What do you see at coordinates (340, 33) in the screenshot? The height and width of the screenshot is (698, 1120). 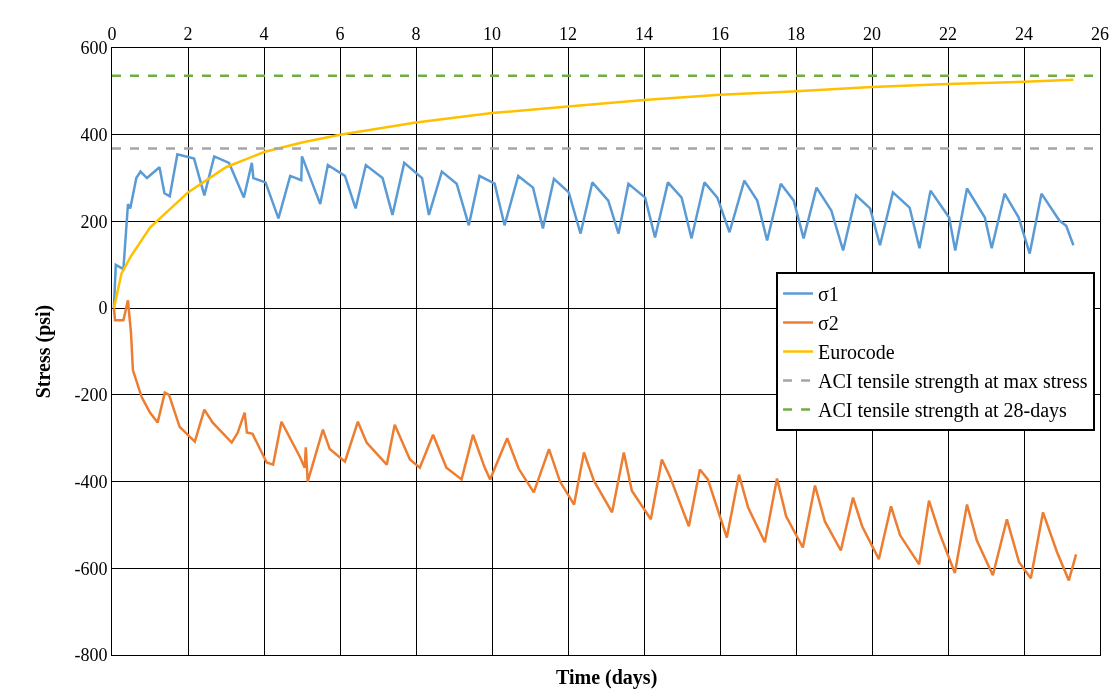 I see `x-tick-label: 6` at bounding box center [340, 33].